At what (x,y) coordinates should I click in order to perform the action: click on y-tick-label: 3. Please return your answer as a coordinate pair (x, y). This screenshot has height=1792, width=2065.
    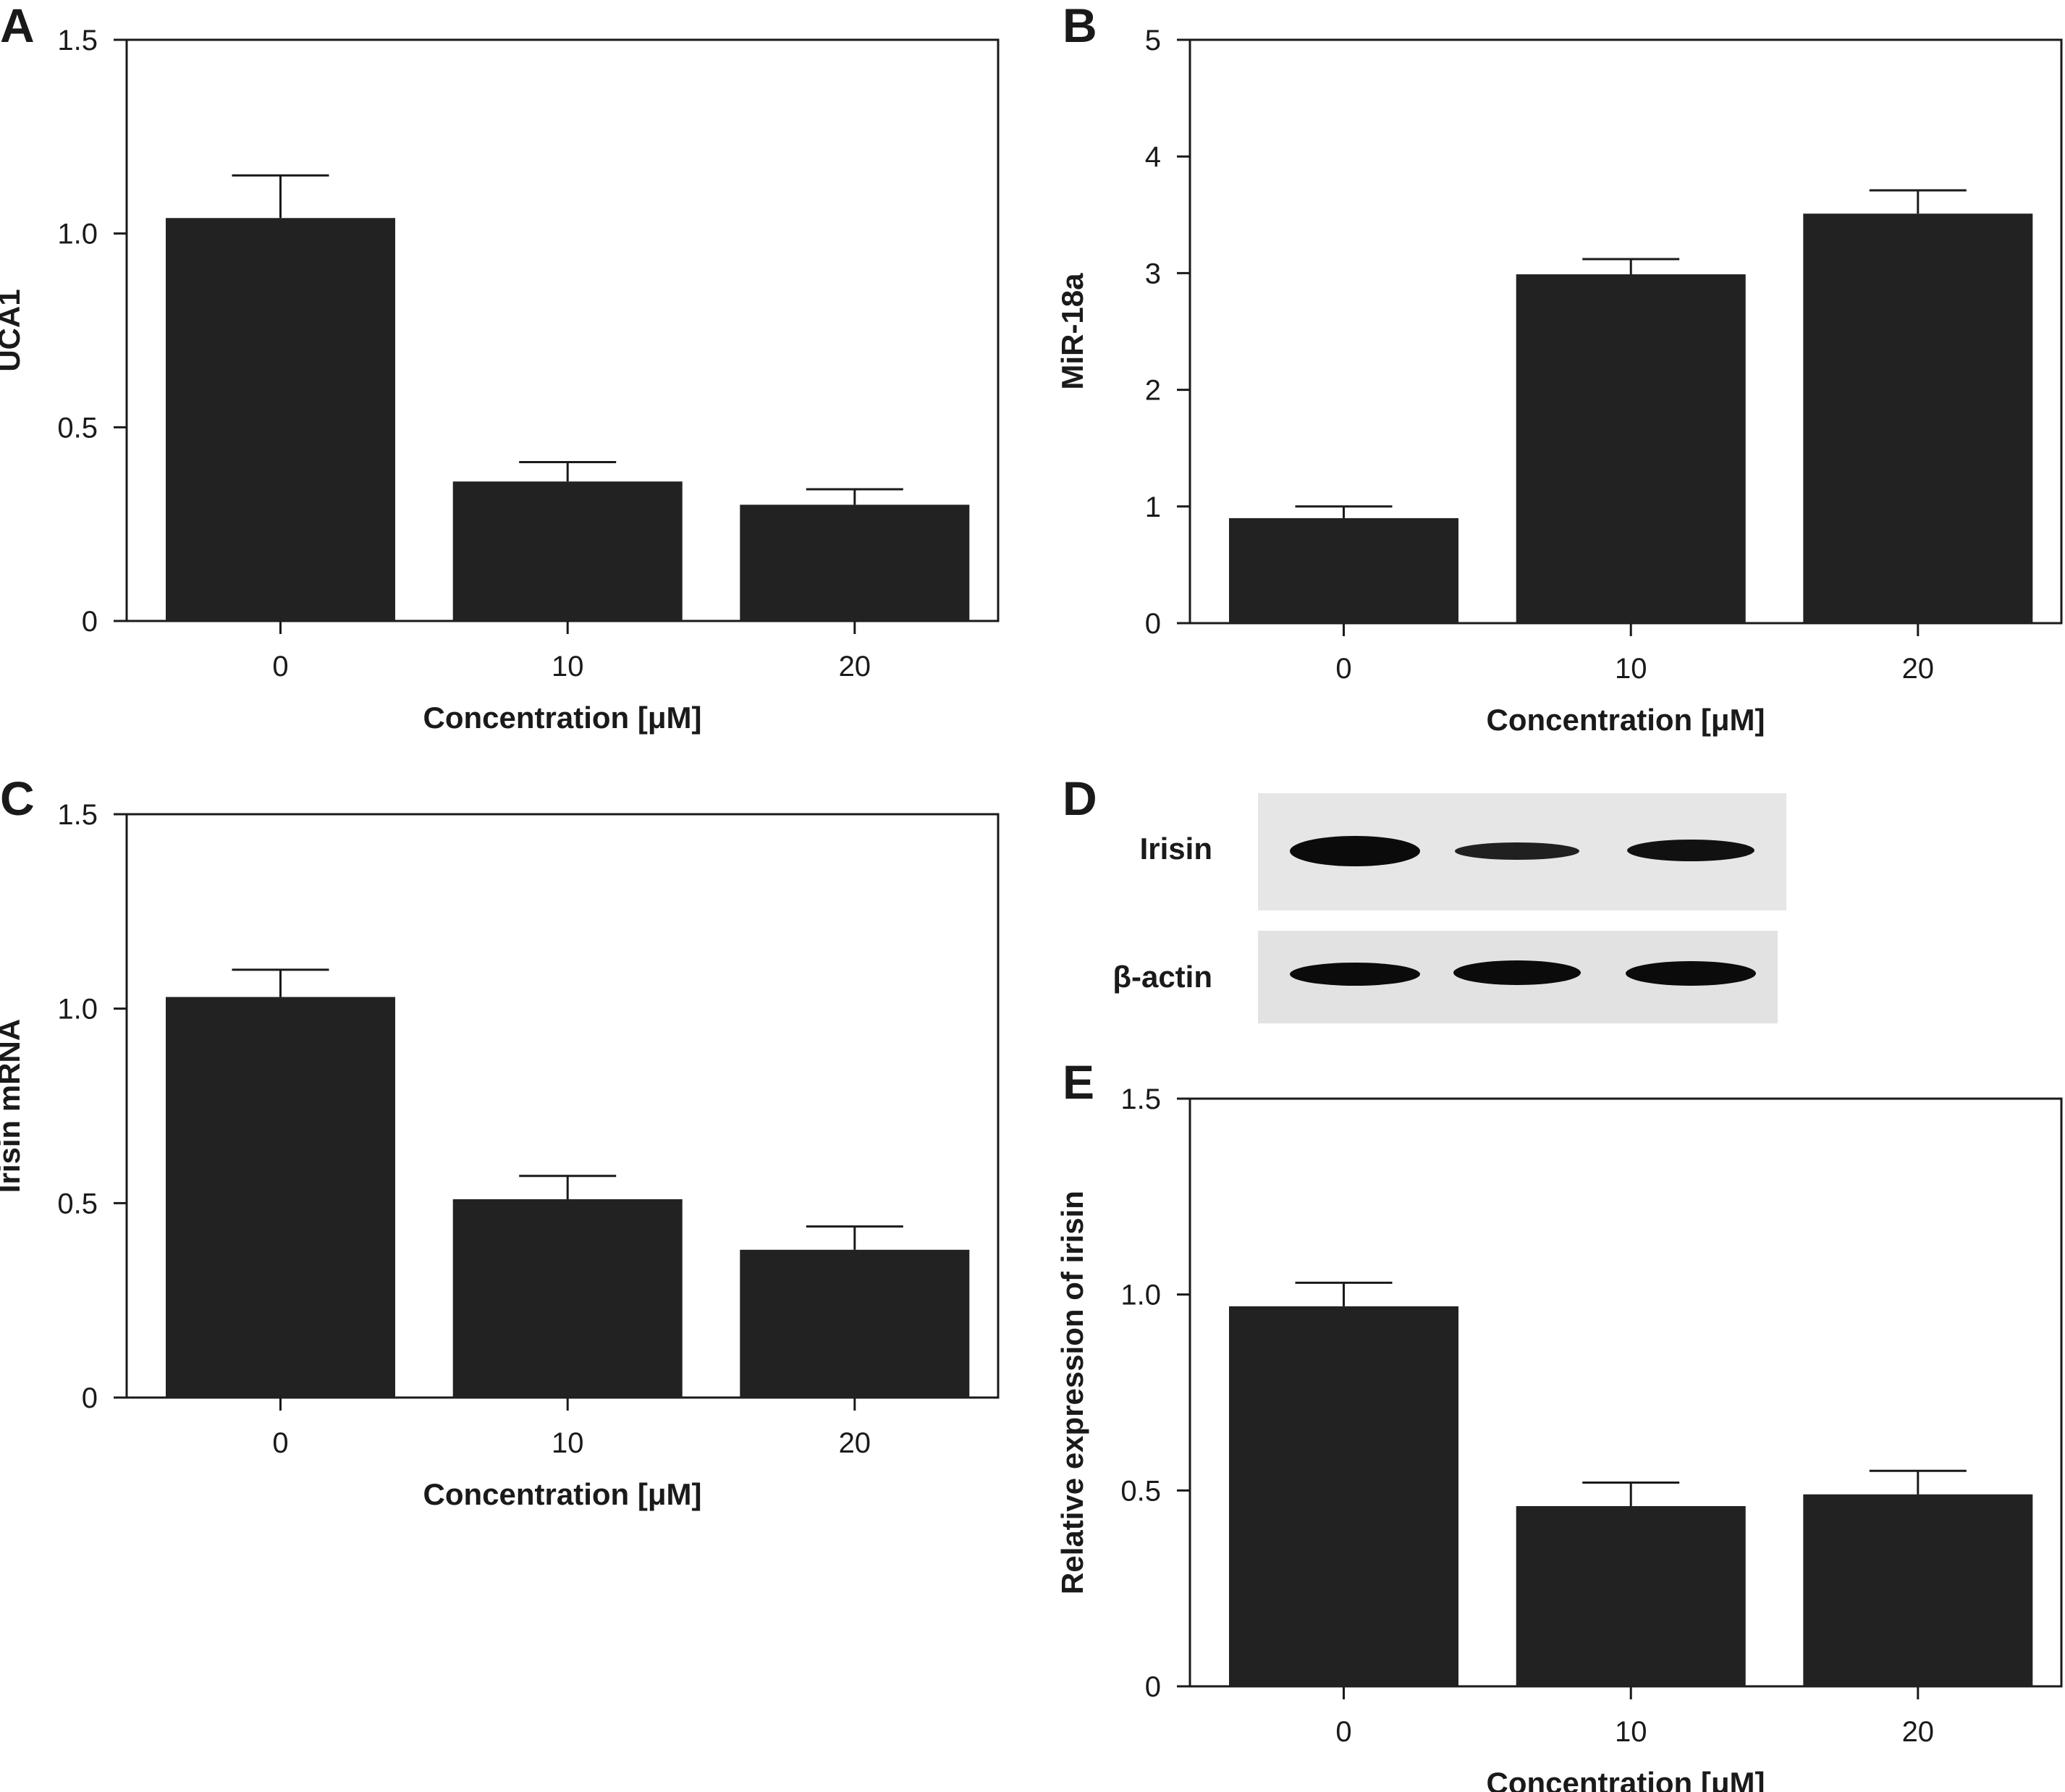
    Looking at the image, I should click on (1153, 273).